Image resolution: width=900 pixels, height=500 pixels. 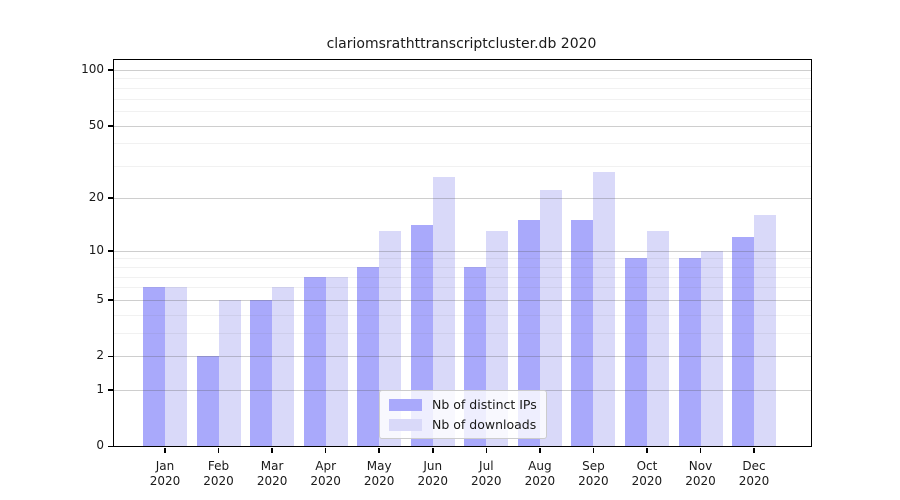 I want to click on y-tick-label-5: 5, so click(x=100, y=298).